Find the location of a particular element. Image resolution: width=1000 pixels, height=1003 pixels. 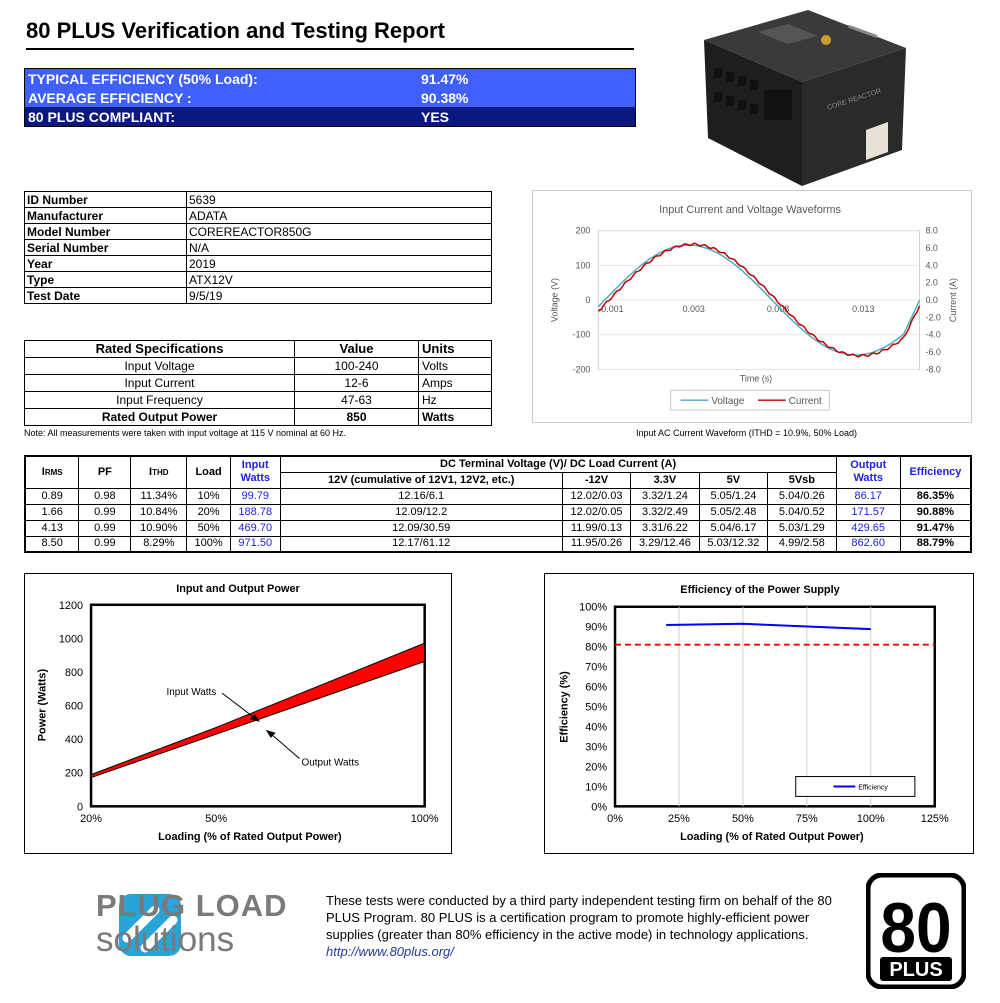

info-label: Type is located at coordinates (105, 279).